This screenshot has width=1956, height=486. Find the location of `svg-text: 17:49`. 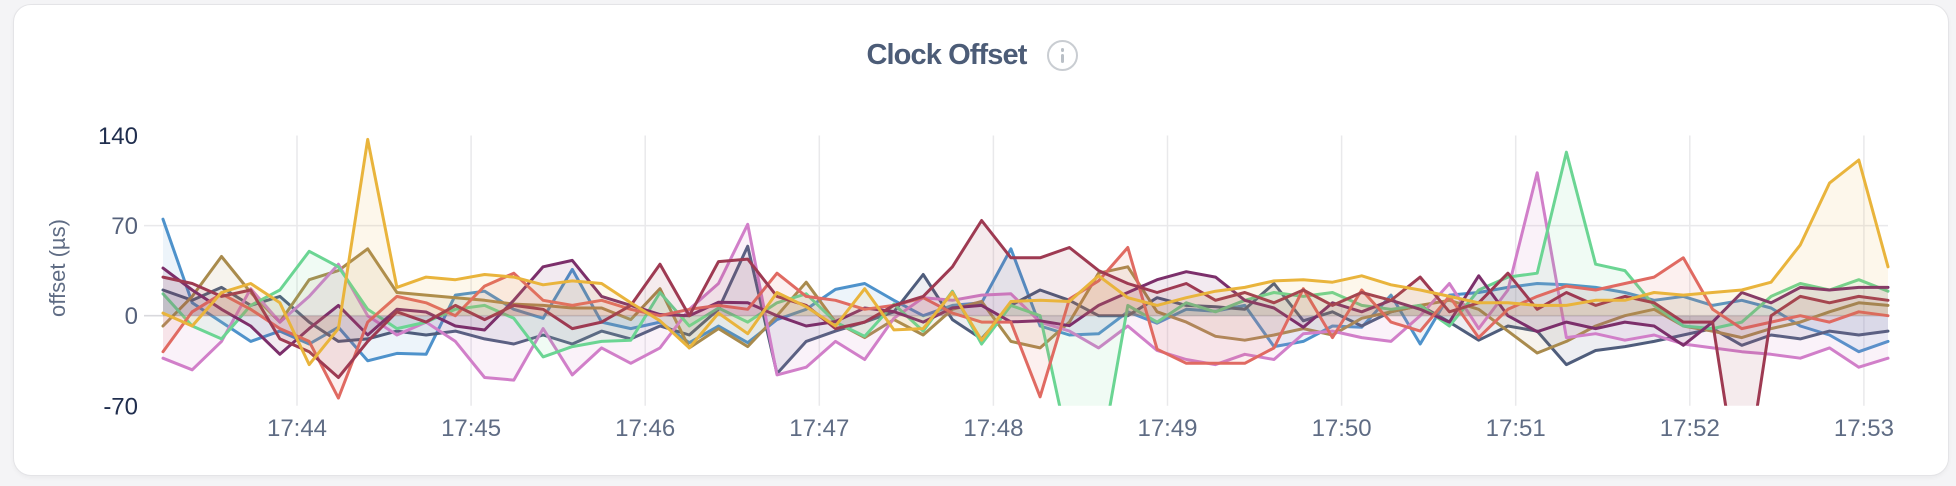

svg-text: 17:49 is located at coordinates (1167, 428).